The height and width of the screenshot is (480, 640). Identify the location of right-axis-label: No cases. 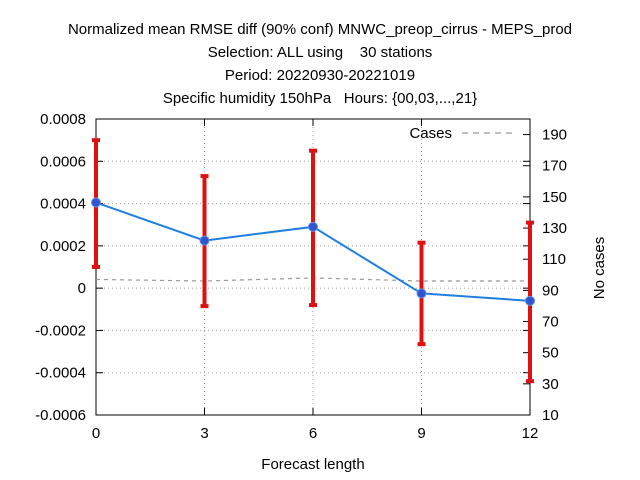
(599, 268).